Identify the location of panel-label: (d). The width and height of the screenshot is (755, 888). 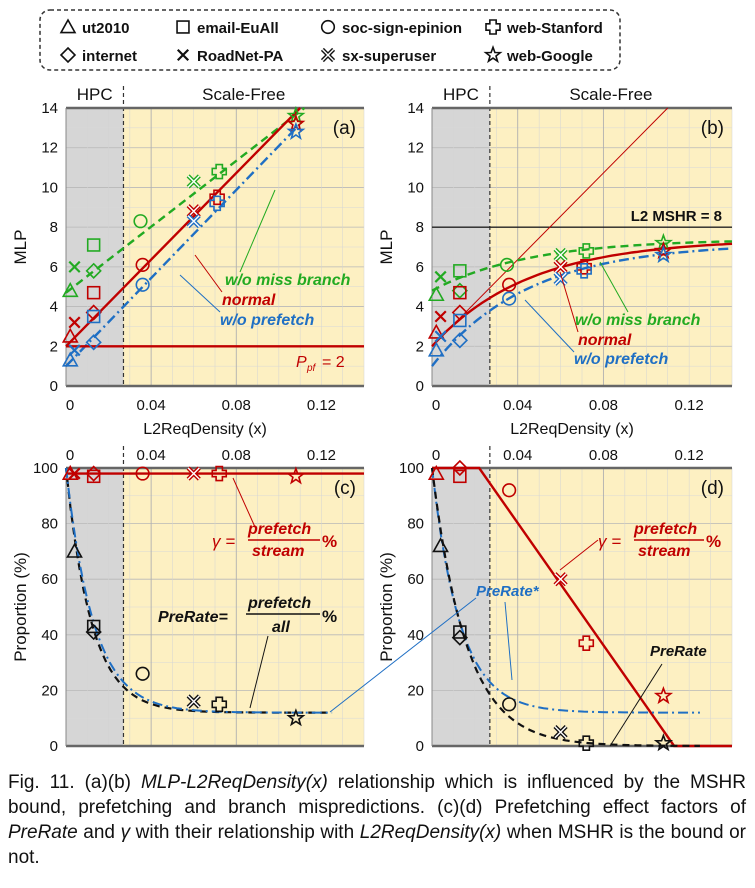
(712, 488).